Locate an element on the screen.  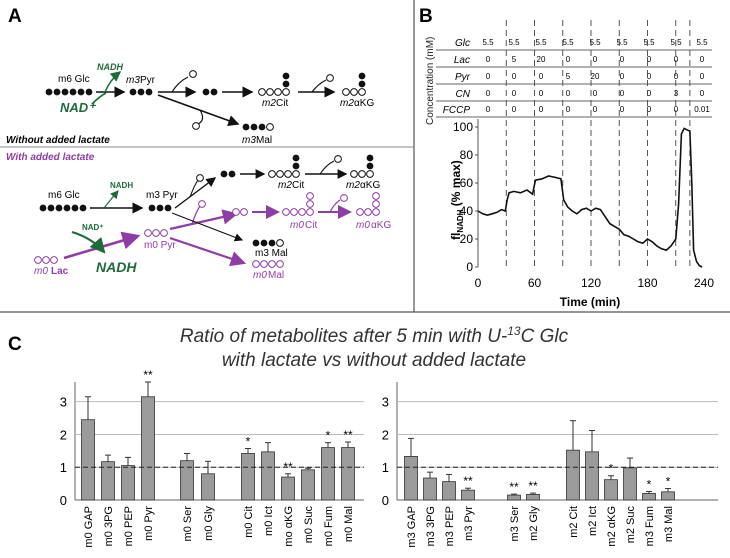
bar-ytick-label: 0 is located at coordinates (385, 500).